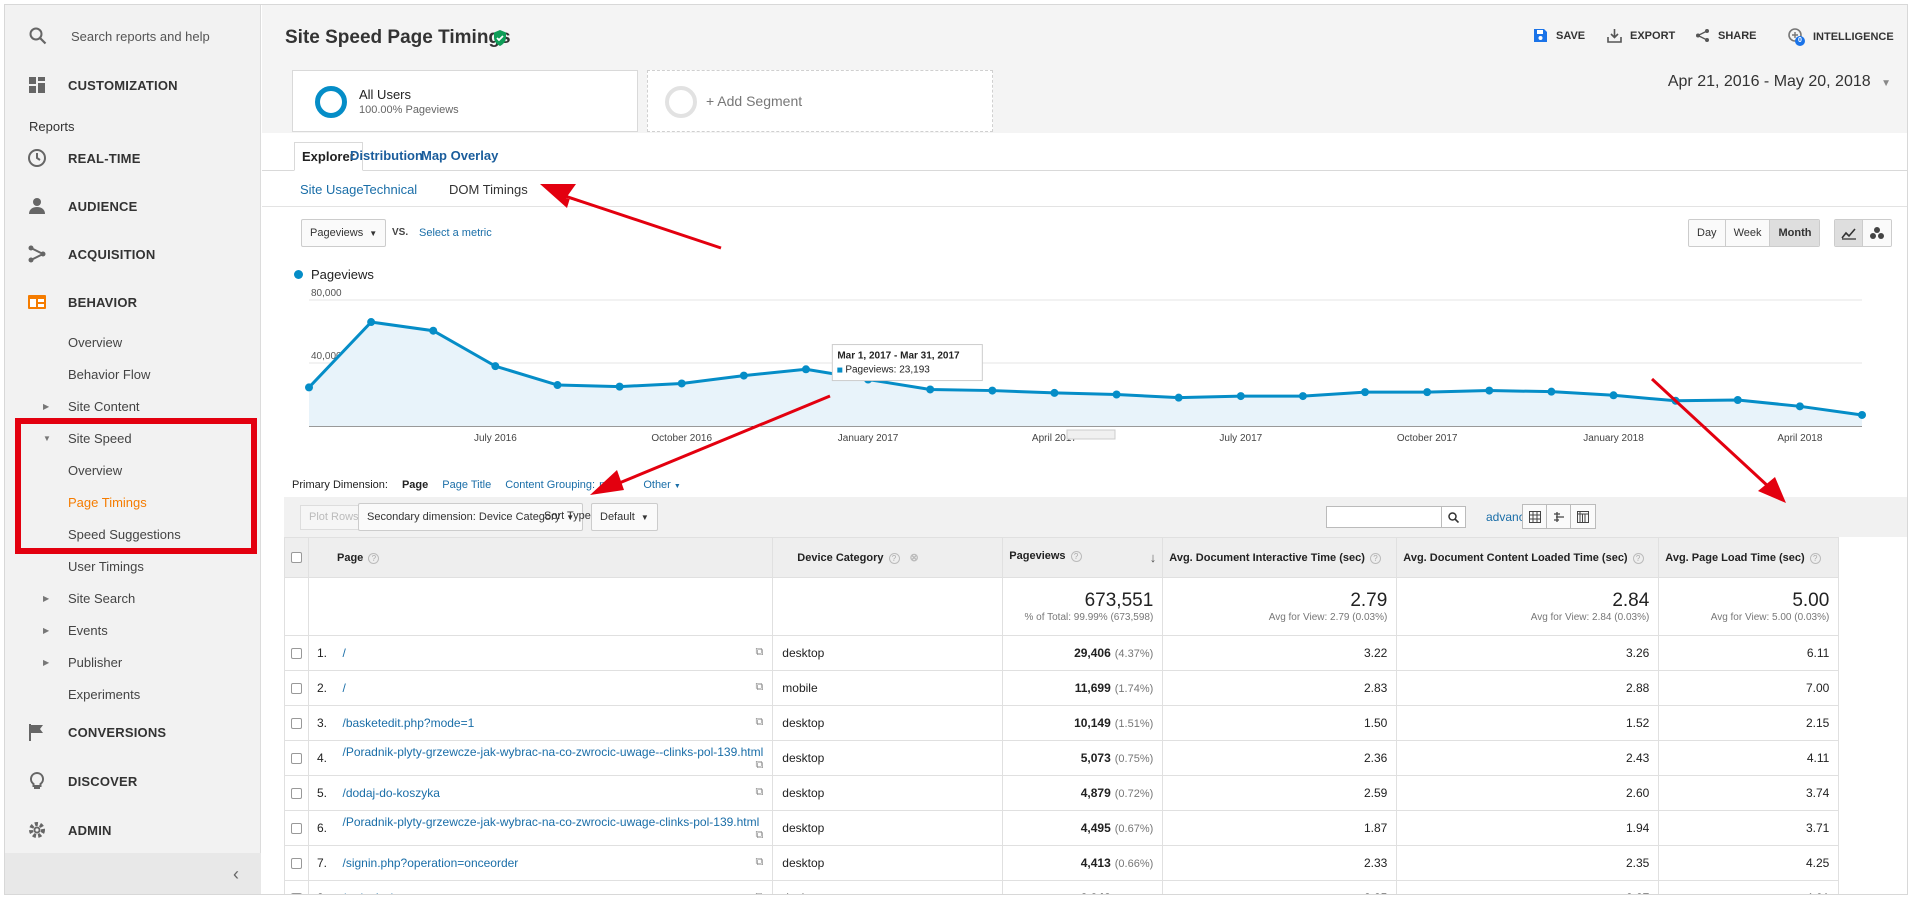 The width and height of the screenshot is (1915, 899). I want to click on primary-dimension-page: Page, so click(415, 485).